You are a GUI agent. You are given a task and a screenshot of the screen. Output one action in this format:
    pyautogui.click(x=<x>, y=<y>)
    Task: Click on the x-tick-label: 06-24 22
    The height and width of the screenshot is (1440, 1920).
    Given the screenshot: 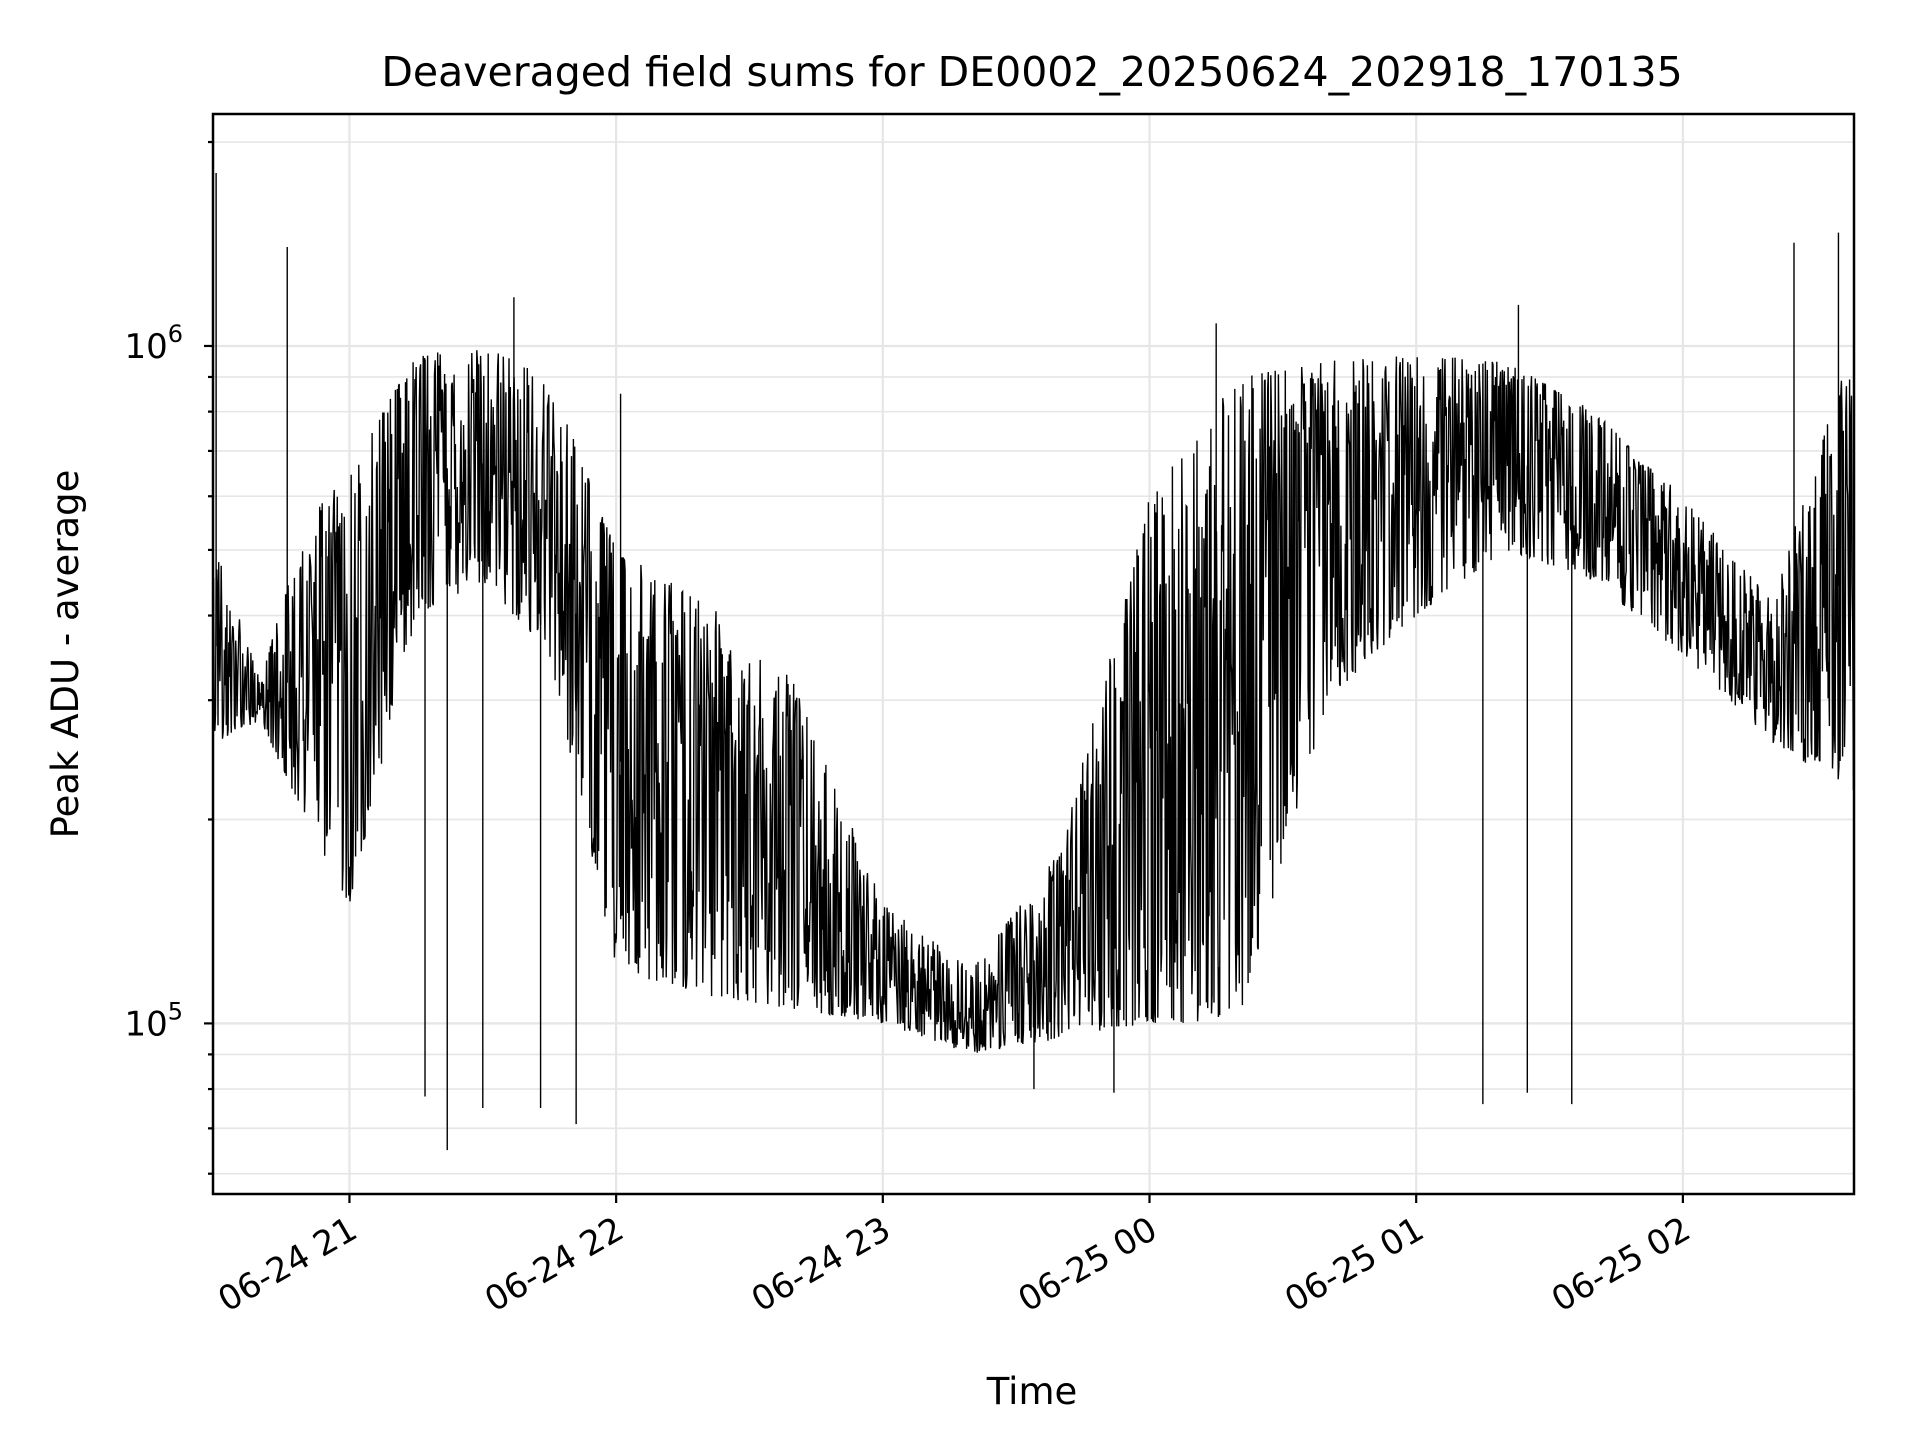 What is the action you would take?
    pyautogui.click(x=554, y=1264)
    